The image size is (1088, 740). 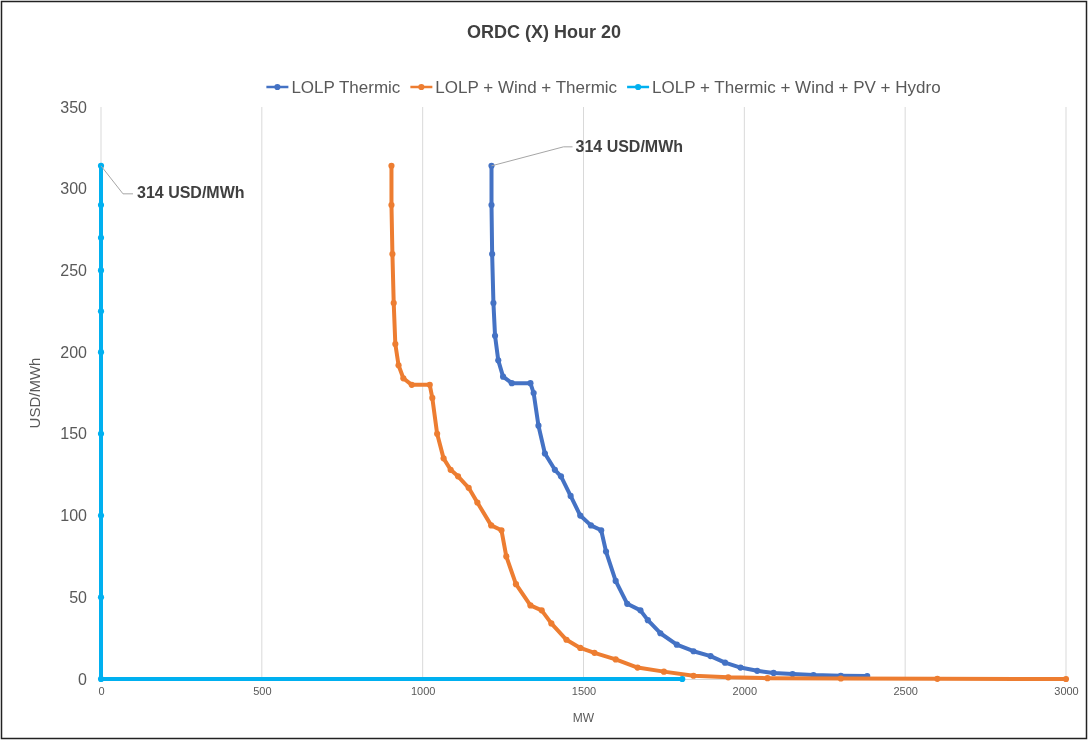 What do you see at coordinates (262, 690) in the screenshot?
I see `x-tick-label: 500` at bounding box center [262, 690].